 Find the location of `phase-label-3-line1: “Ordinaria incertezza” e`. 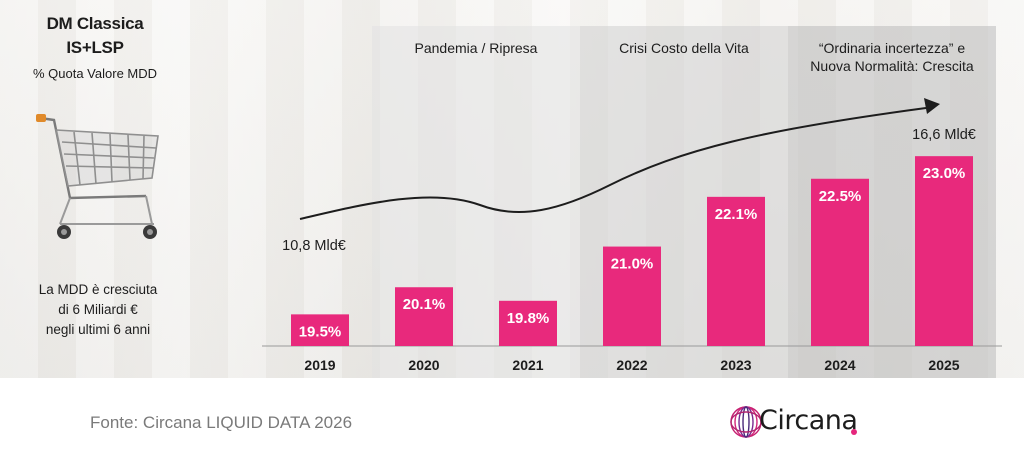

phase-label-3-line1: “Ordinaria incertezza” e is located at coordinates (892, 48).